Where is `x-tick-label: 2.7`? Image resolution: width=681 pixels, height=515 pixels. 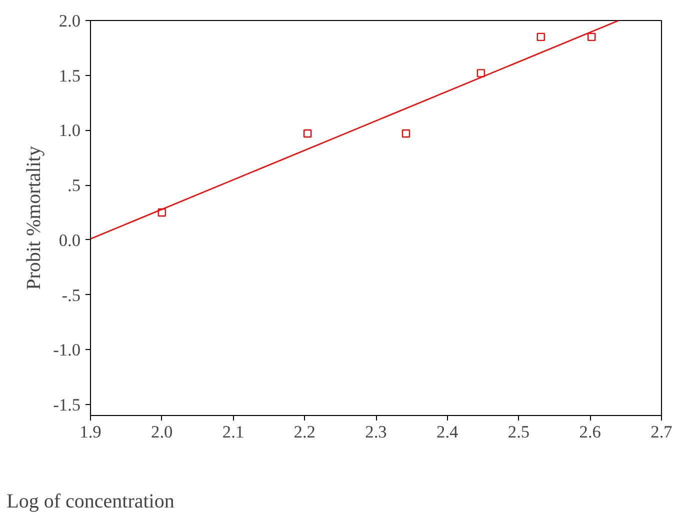
x-tick-label: 2.7 is located at coordinates (661, 432).